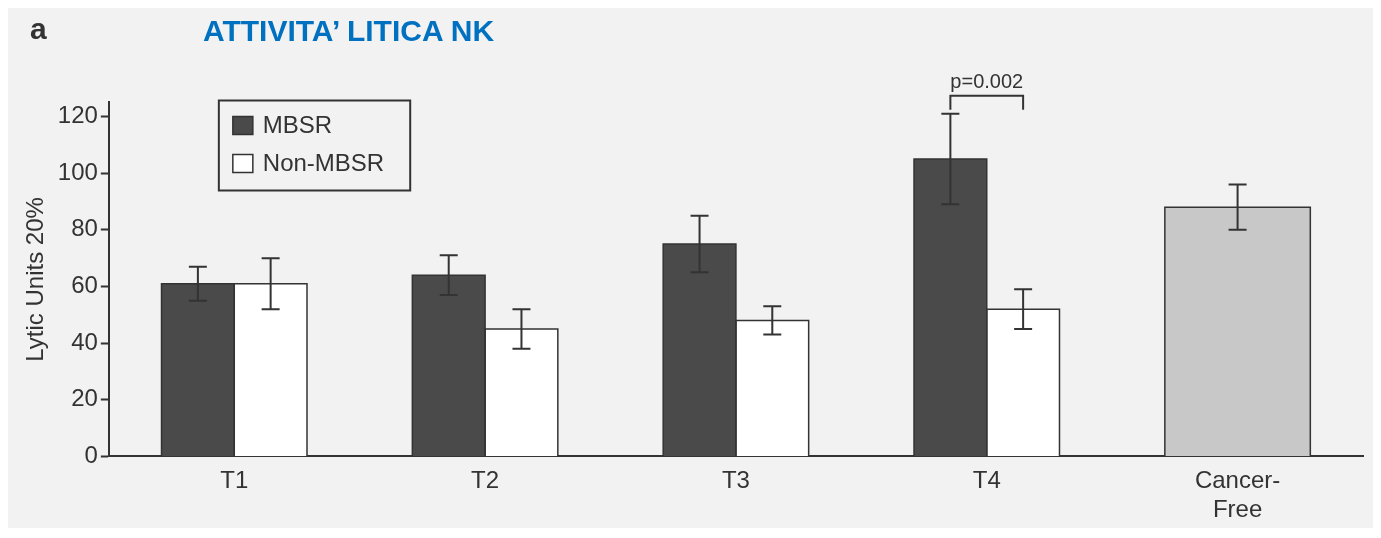  What do you see at coordinates (987, 81) in the screenshot?
I see `text: p=0.002` at bounding box center [987, 81].